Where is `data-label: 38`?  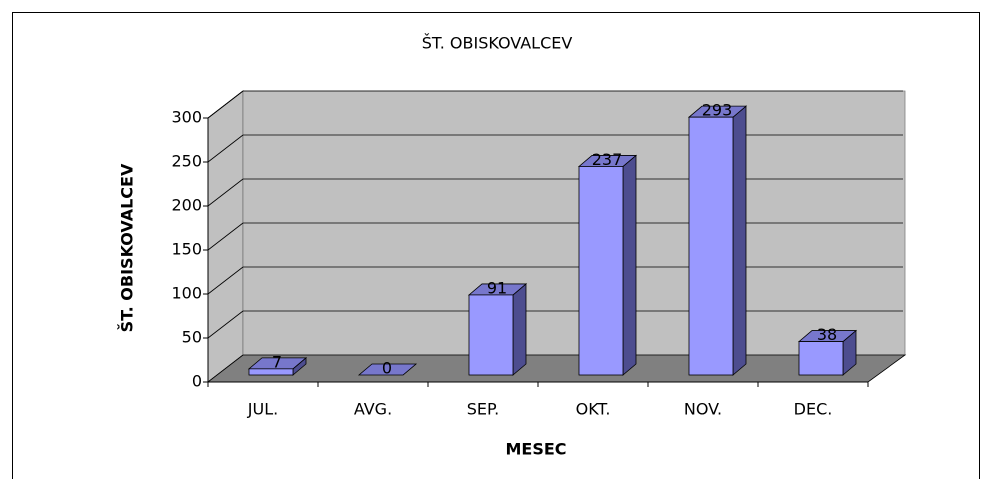
data-label: 38 is located at coordinates (827, 334).